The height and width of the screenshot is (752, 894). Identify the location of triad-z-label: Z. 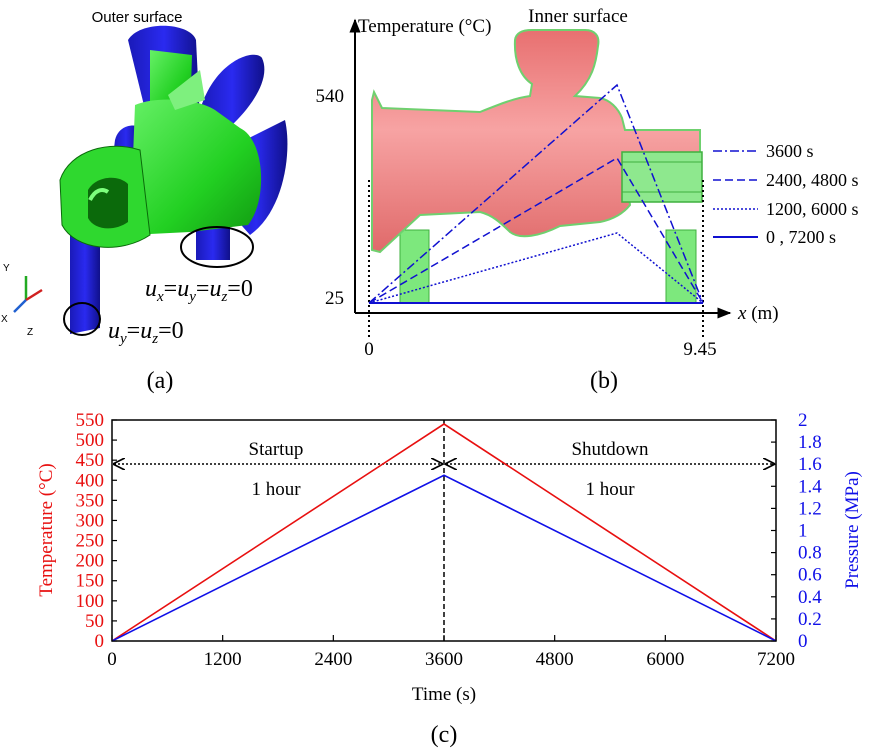
(30, 332).